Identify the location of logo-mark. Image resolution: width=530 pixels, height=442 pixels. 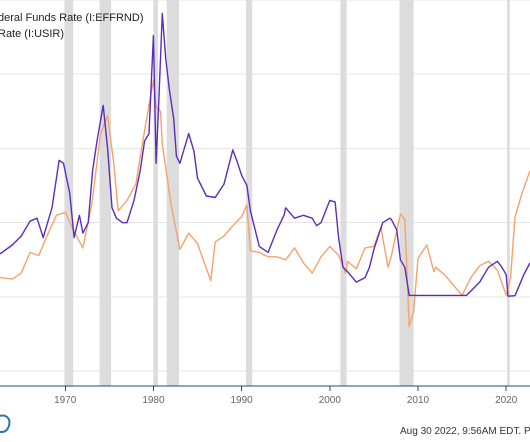
(5, 423).